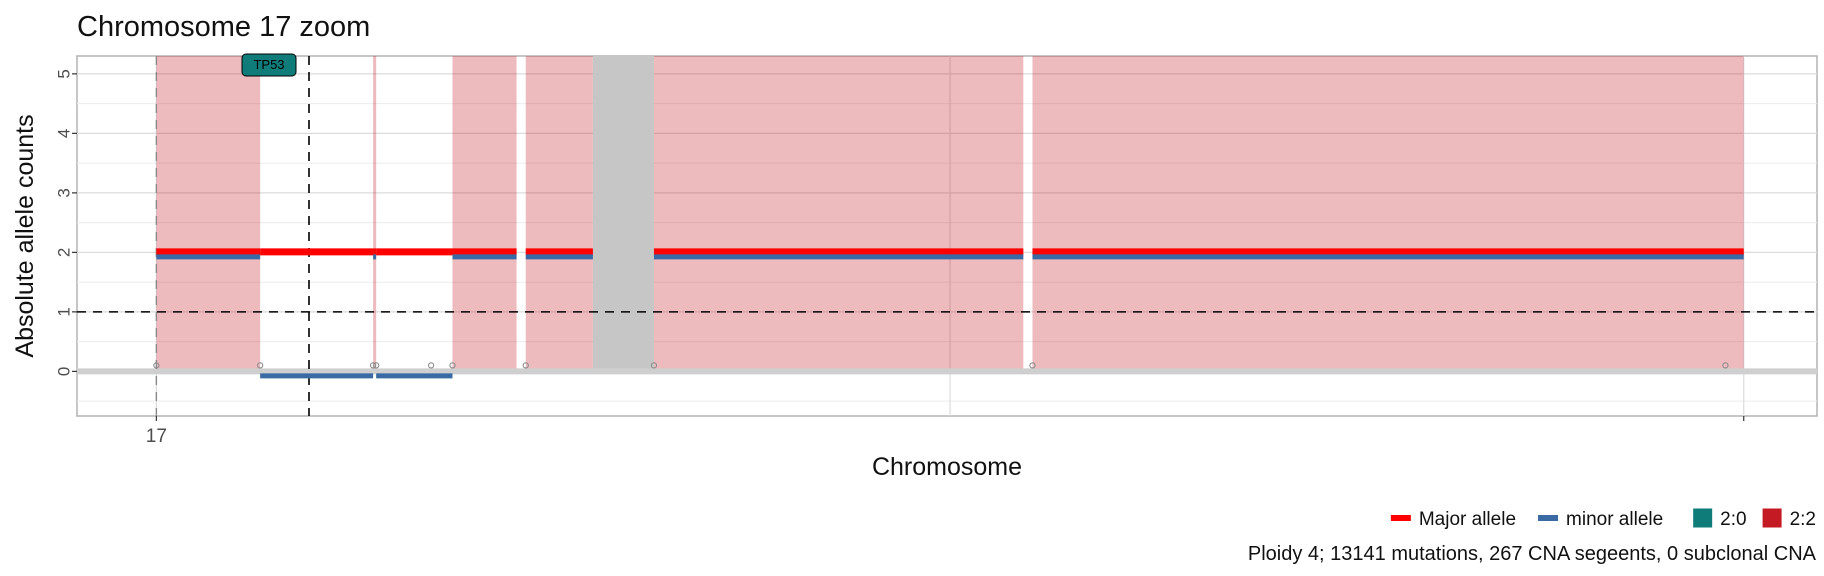 The height and width of the screenshot is (576, 1824). What do you see at coordinates (1733, 519) in the screenshot?
I see `legend-label: 2:0` at bounding box center [1733, 519].